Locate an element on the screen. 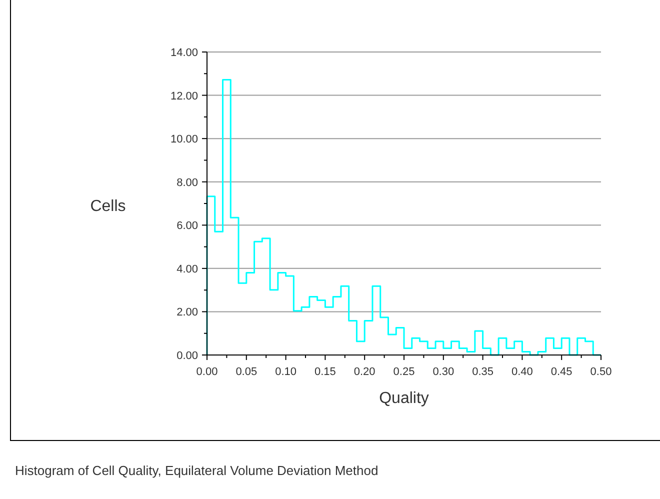 This screenshot has height=499, width=660. x-tick-label: 0.20 is located at coordinates (365, 372).